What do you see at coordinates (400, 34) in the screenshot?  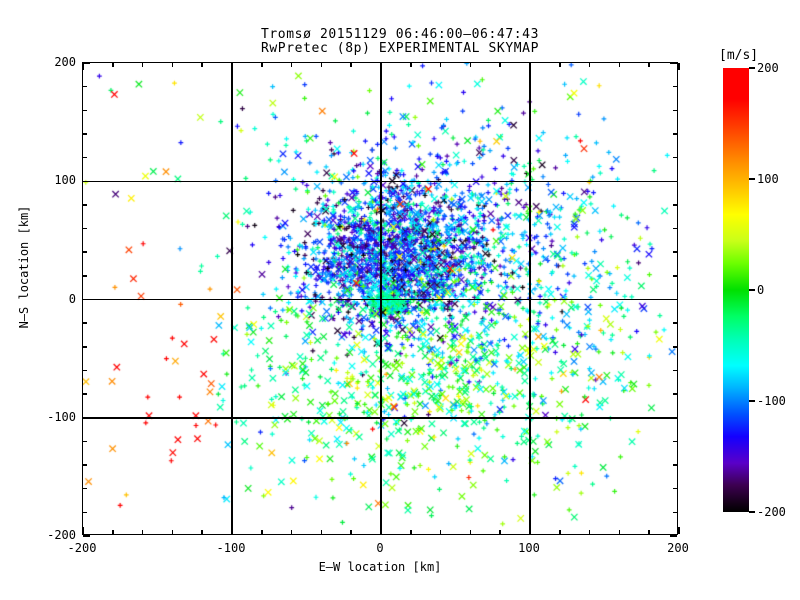 I see `figure-title-line-1: Tromsø 20151129 06:46:00–06:47:43` at bounding box center [400, 34].